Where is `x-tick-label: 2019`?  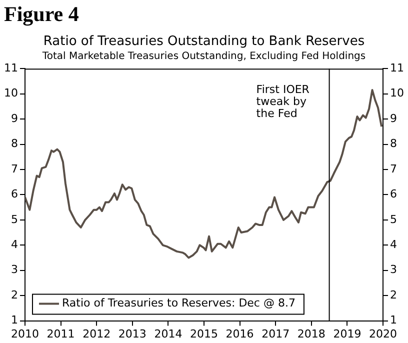 x-tick-label: 2019 is located at coordinates (347, 333).